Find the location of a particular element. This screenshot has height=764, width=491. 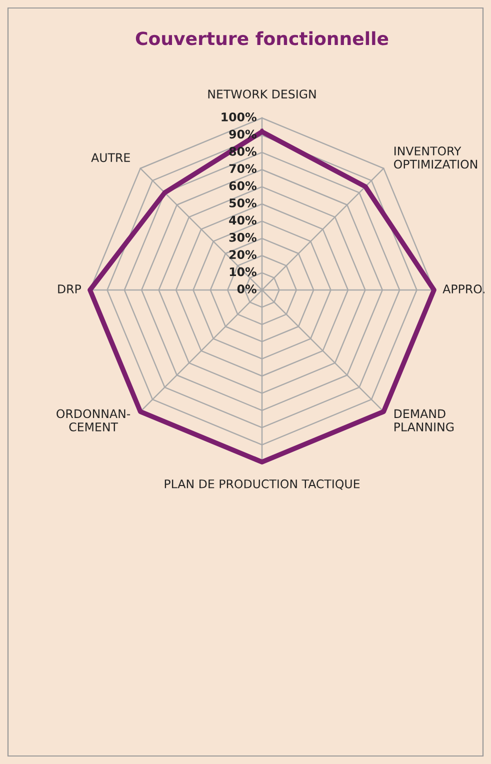

spoke-label: DEMAND PLANNING is located at coordinates (424, 420).